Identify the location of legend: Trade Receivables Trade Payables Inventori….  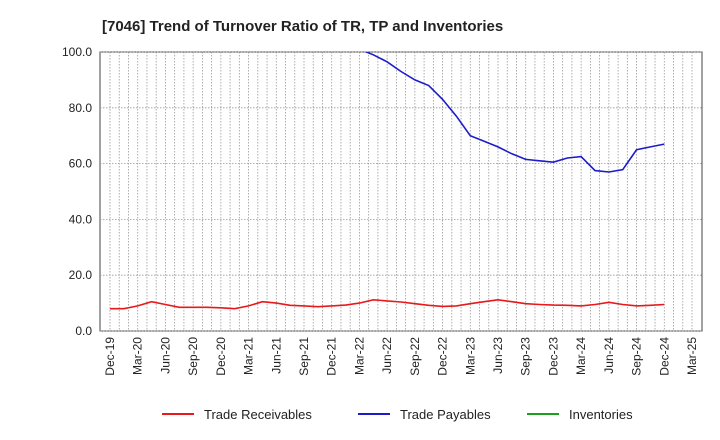
(397, 414).